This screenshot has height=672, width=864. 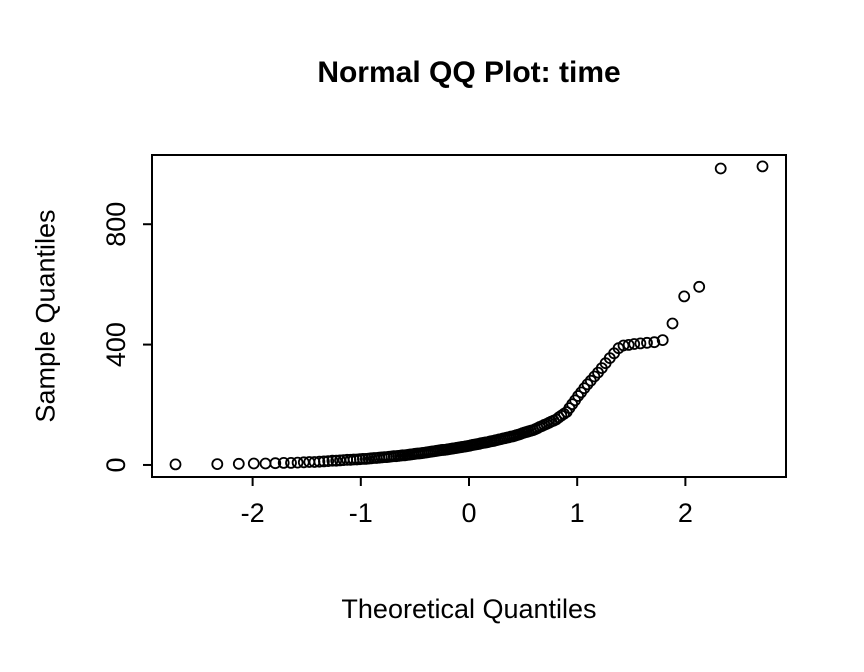 I want to click on x-tick-label: -1, so click(x=361, y=513).